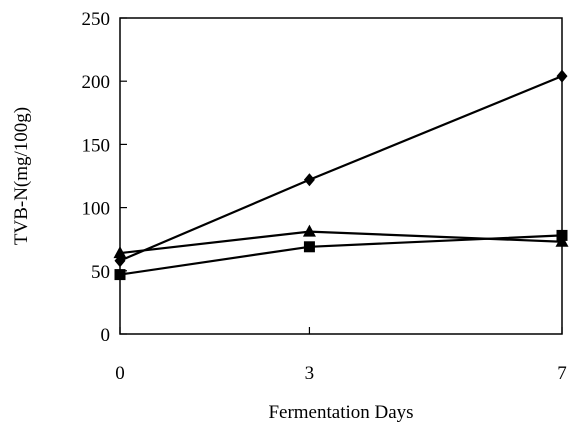  Describe the element at coordinates (96, 19) in the screenshot. I see `y-tick-label: 250` at that location.